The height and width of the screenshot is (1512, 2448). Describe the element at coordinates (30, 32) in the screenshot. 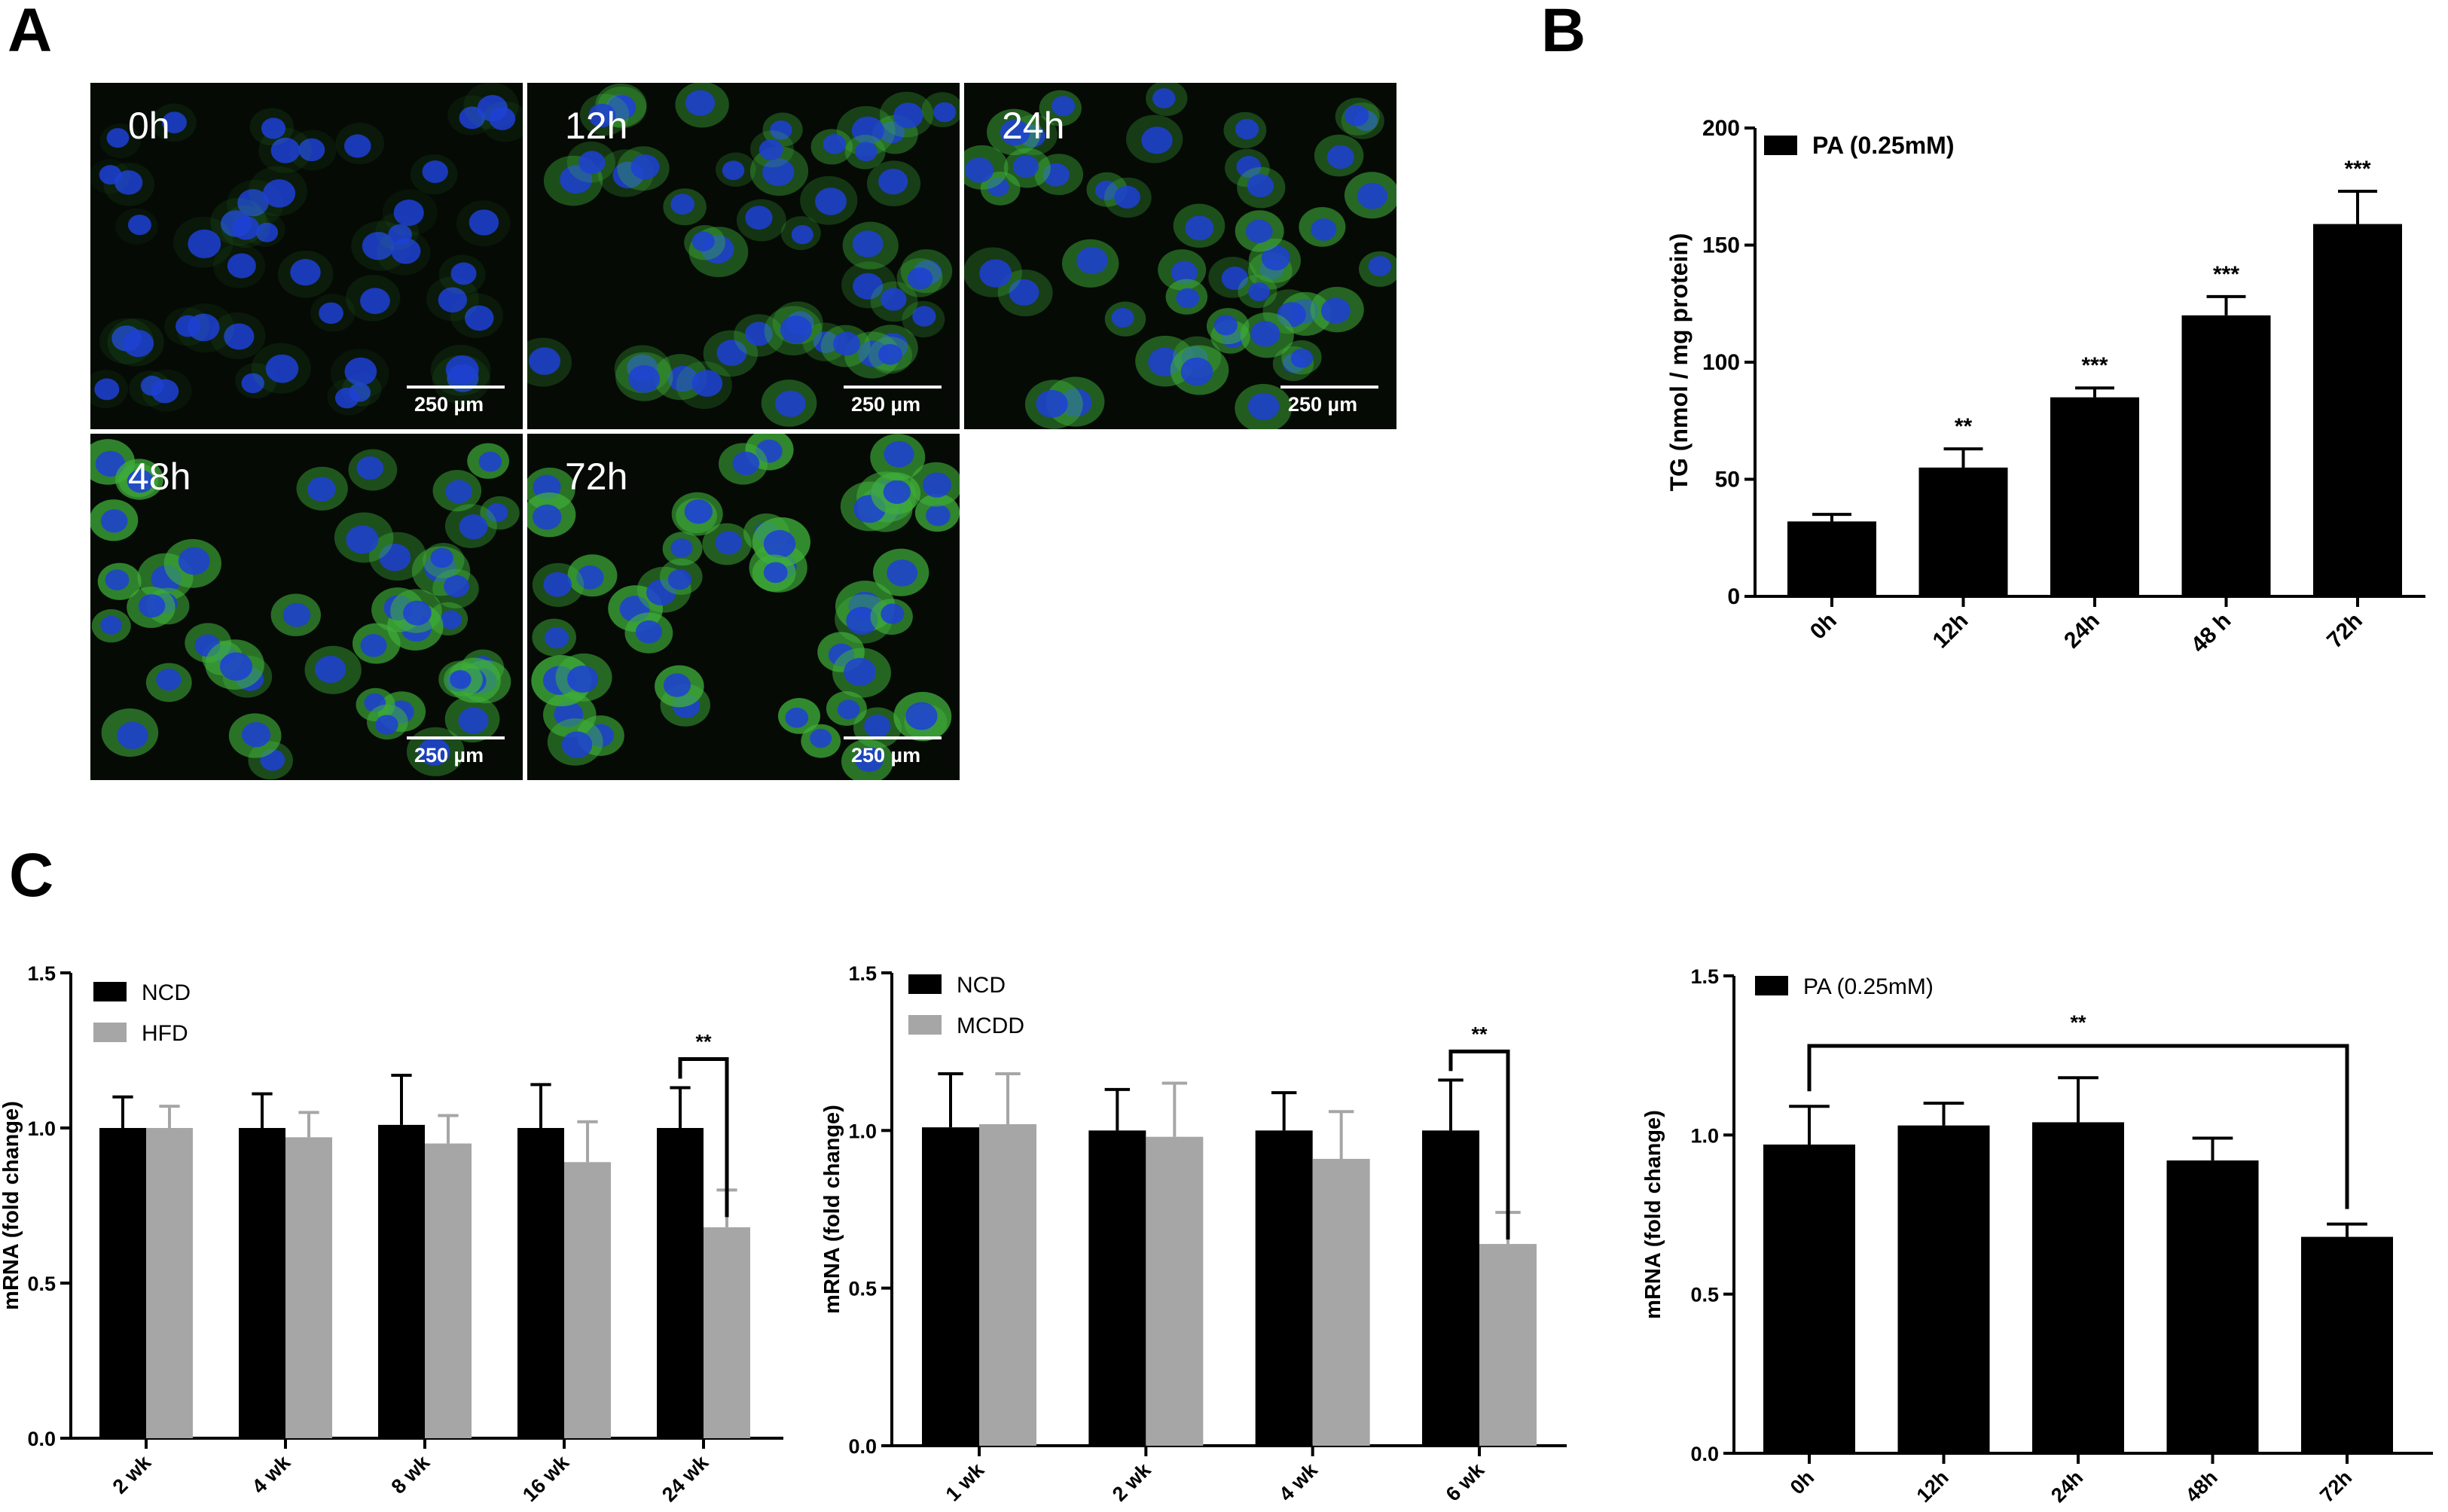

I see `panel-letter-a: A` at that location.